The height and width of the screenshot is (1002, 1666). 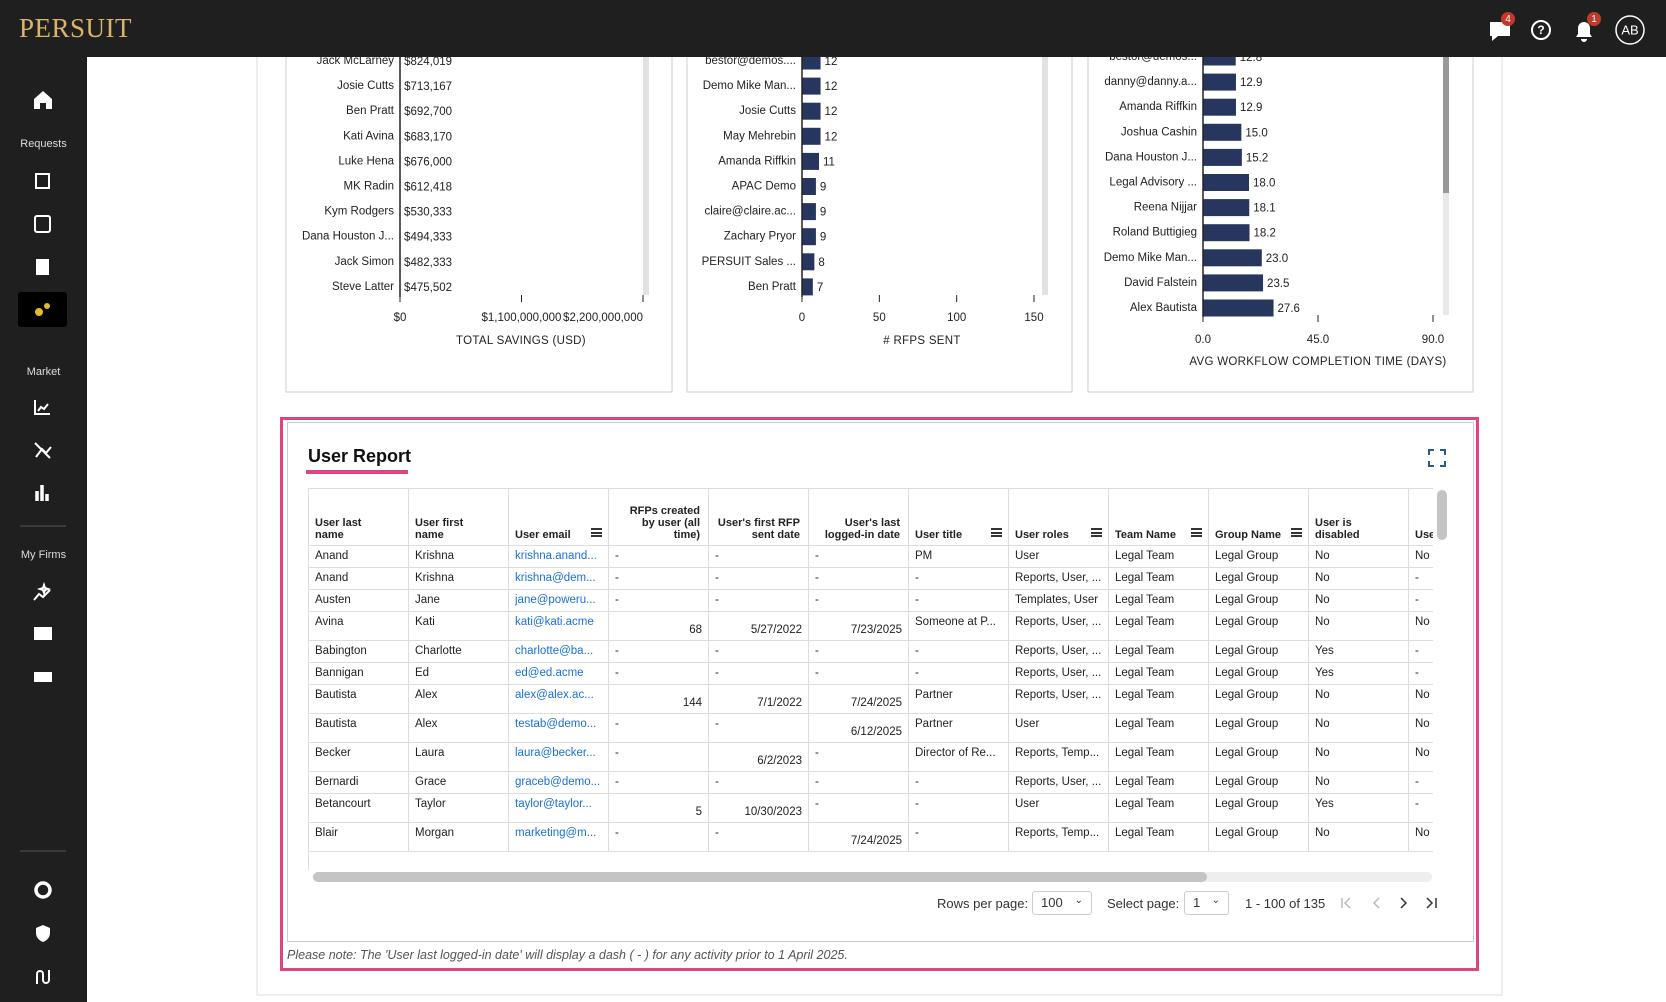 What do you see at coordinates (1062, 903) in the screenshot?
I see `rows-per-page-select: 100 ⌄` at bounding box center [1062, 903].